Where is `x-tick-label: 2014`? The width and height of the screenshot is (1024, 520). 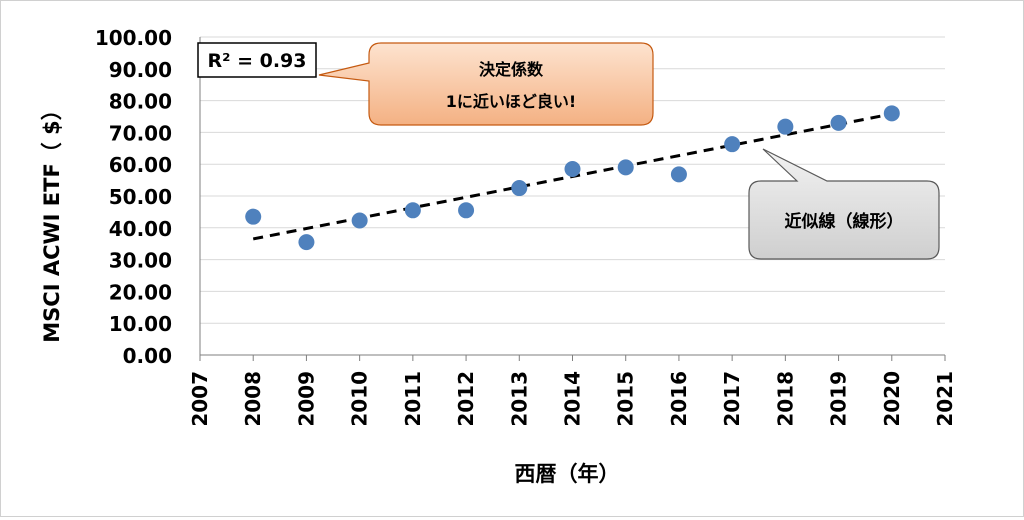
x-tick-label: 2014 is located at coordinates (573, 399).